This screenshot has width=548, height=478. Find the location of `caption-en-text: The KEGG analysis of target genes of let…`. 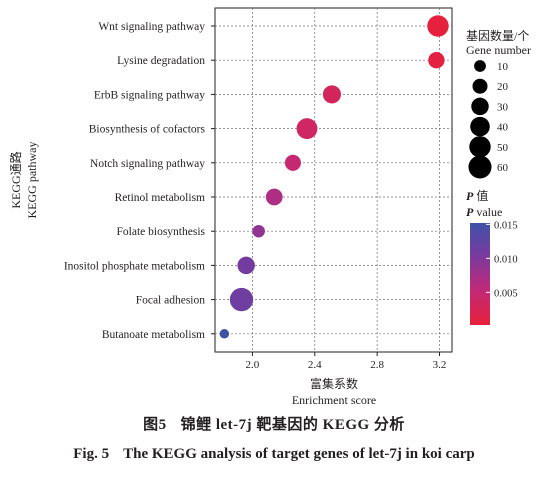

caption-en-text: The KEGG analysis of target genes of let… is located at coordinates (299, 454).